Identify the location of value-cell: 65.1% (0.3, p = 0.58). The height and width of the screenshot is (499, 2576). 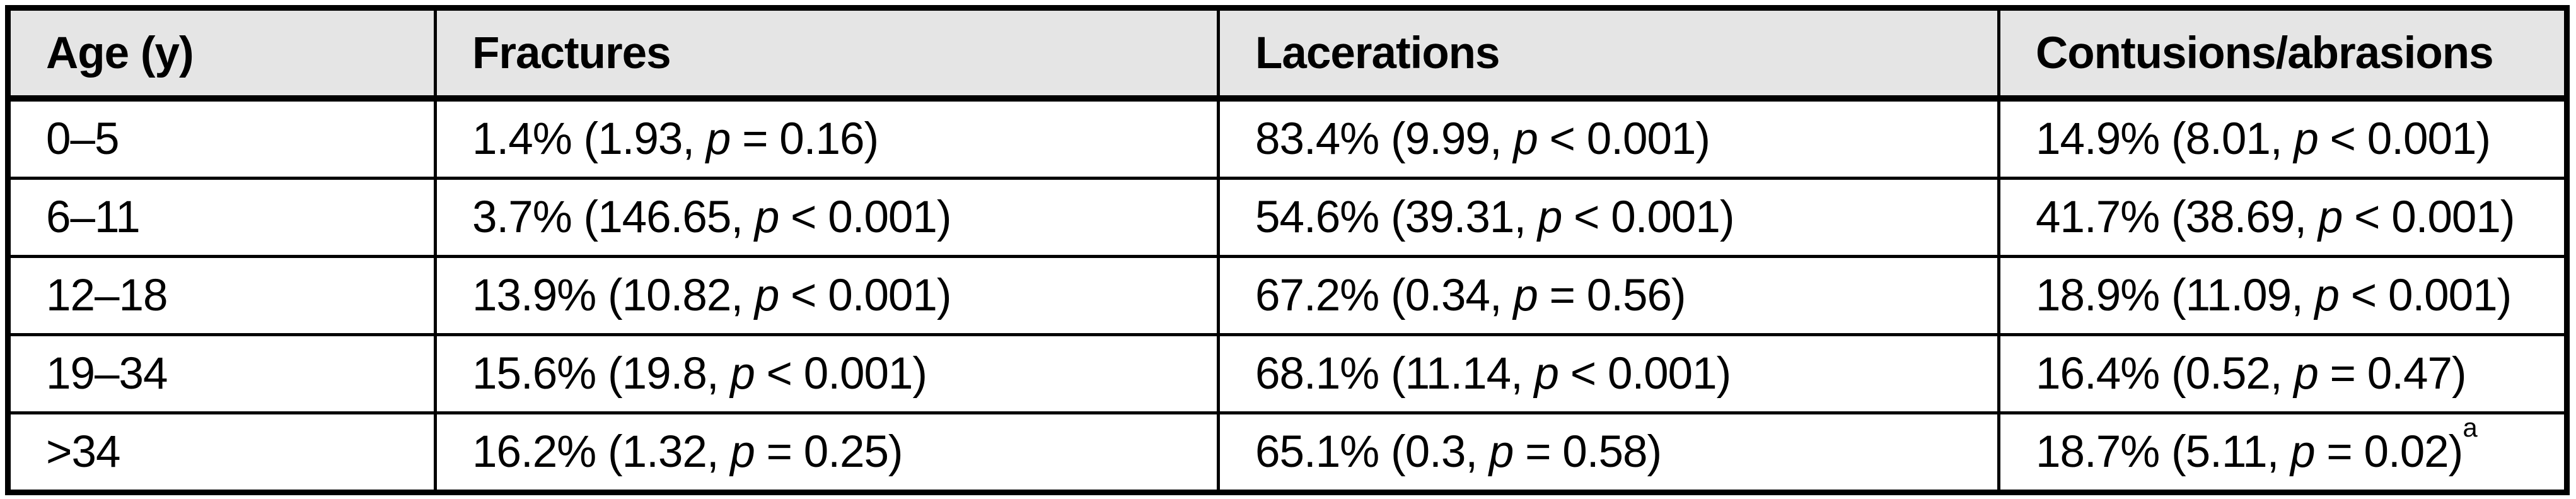
(1609, 452).